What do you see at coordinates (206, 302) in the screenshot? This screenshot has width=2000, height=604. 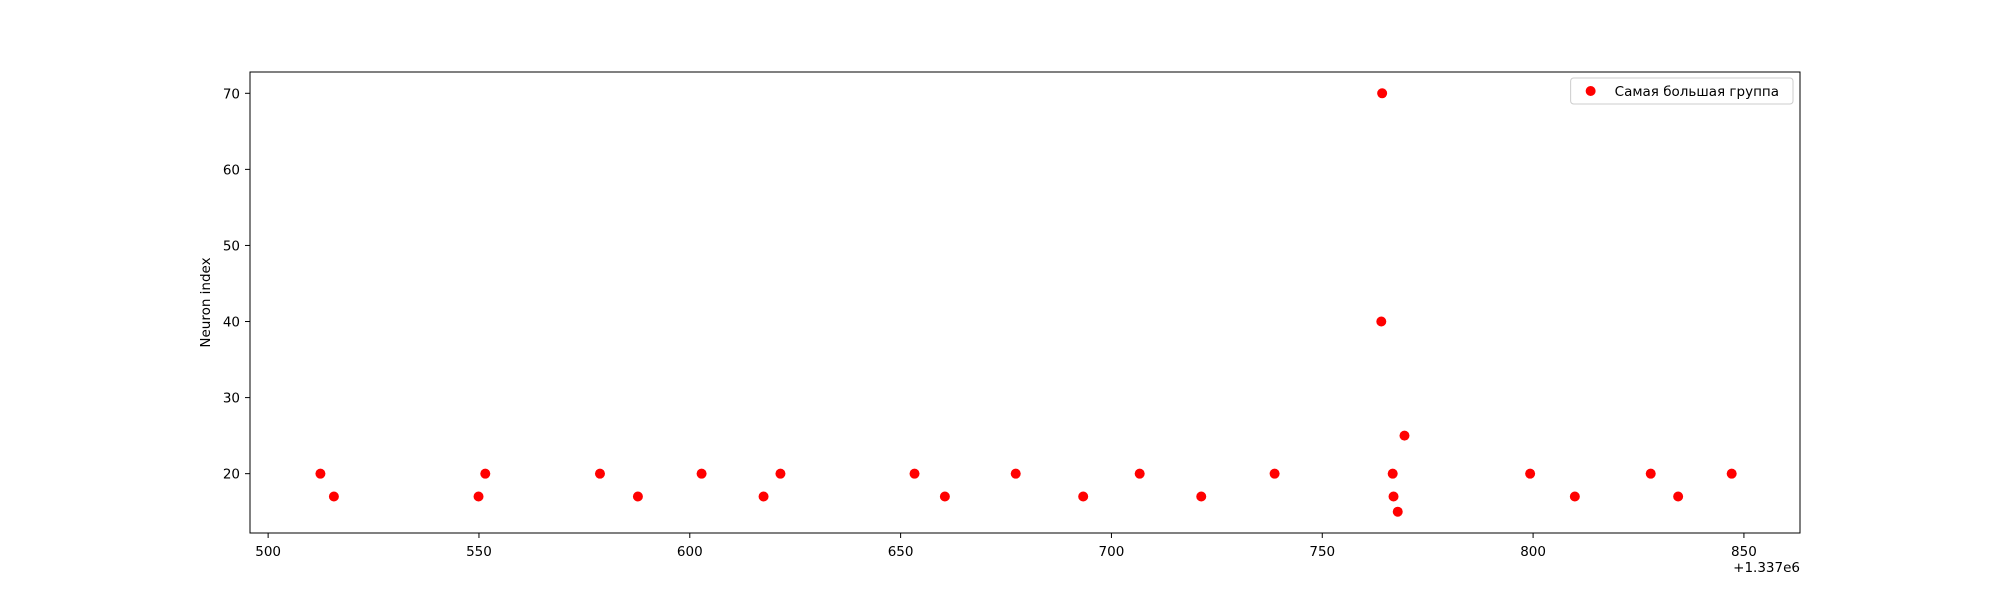 I see `y-axis-label: Neuron index` at bounding box center [206, 302].